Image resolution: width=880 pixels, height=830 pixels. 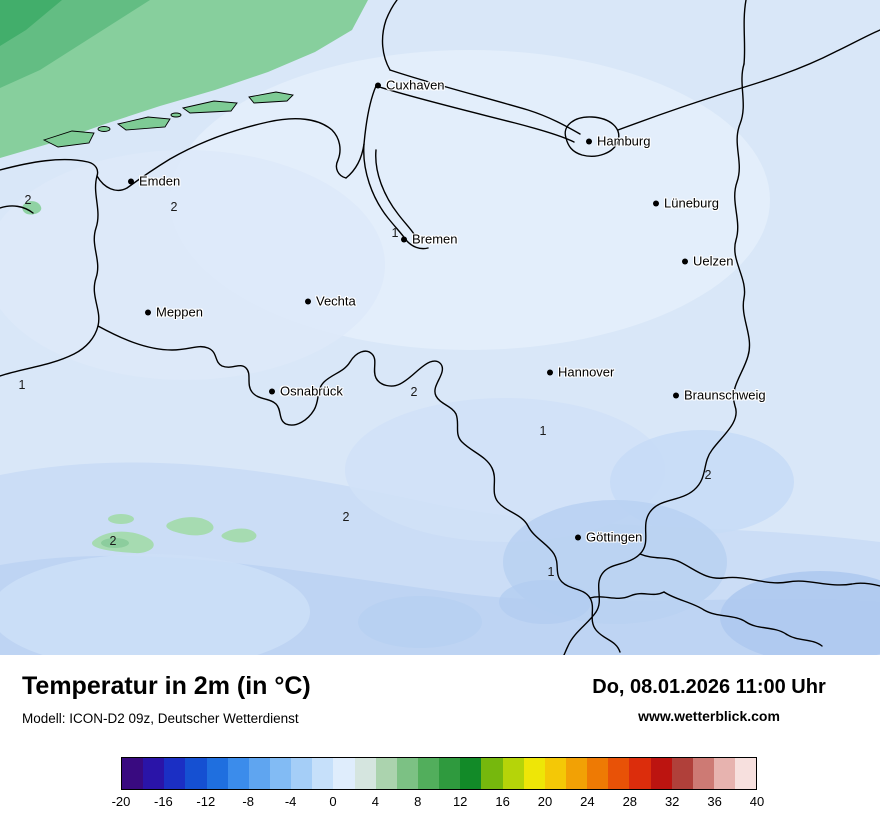 I want to click on legend-tick-label: 32, so click(x=672, y=801).